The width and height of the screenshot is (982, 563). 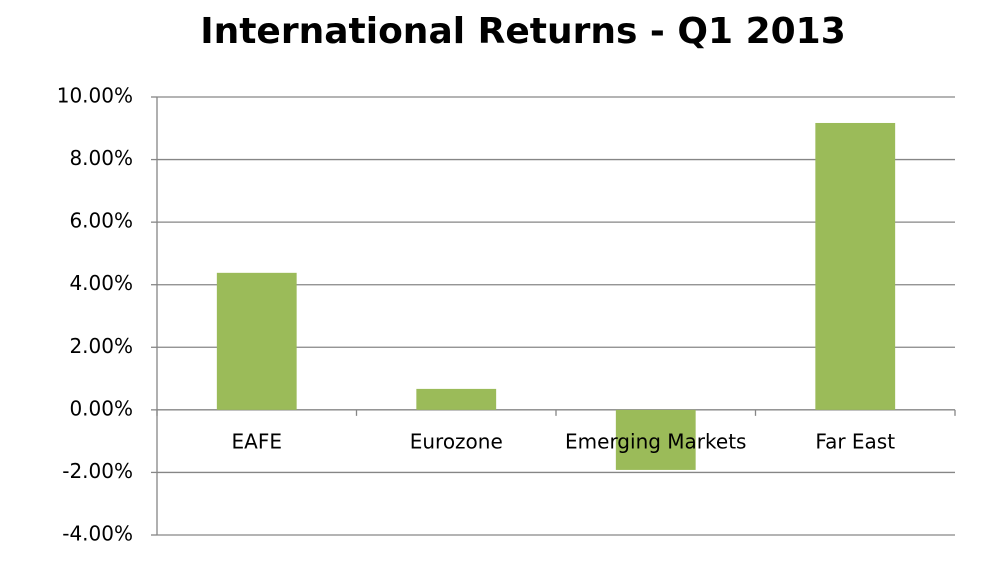 What do you see at coordinates (101, 283) in the screenshot?
I see `y-tick-label: 4.00%` at bounding box center [101, 283].